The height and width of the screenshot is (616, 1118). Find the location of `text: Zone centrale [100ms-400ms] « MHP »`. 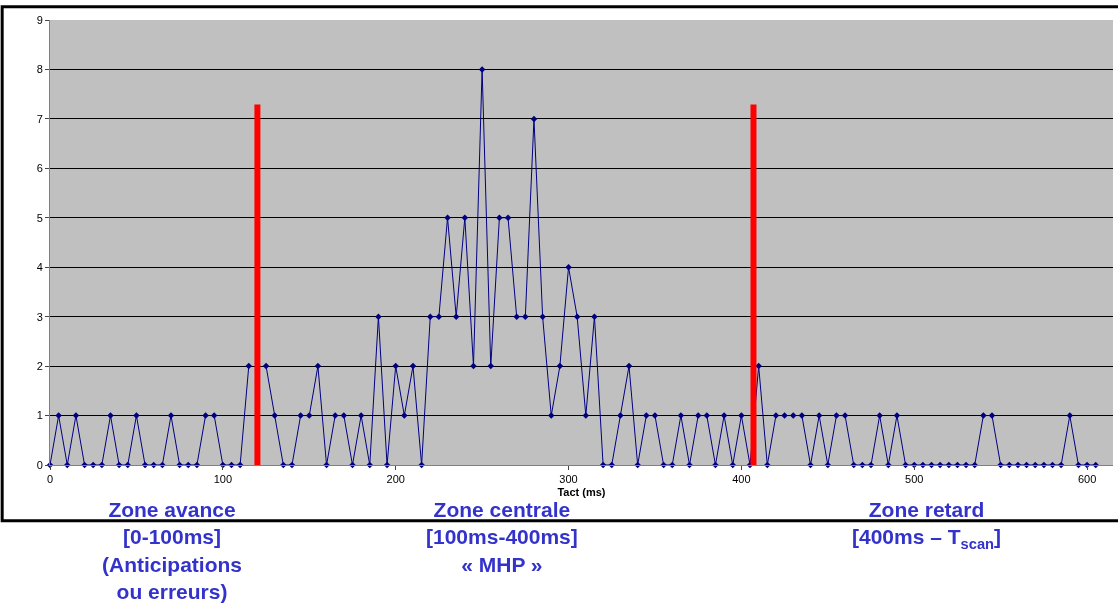

text: Zone centrale [100ms-400ms] « MHP » is located at coordinates (502, 537).